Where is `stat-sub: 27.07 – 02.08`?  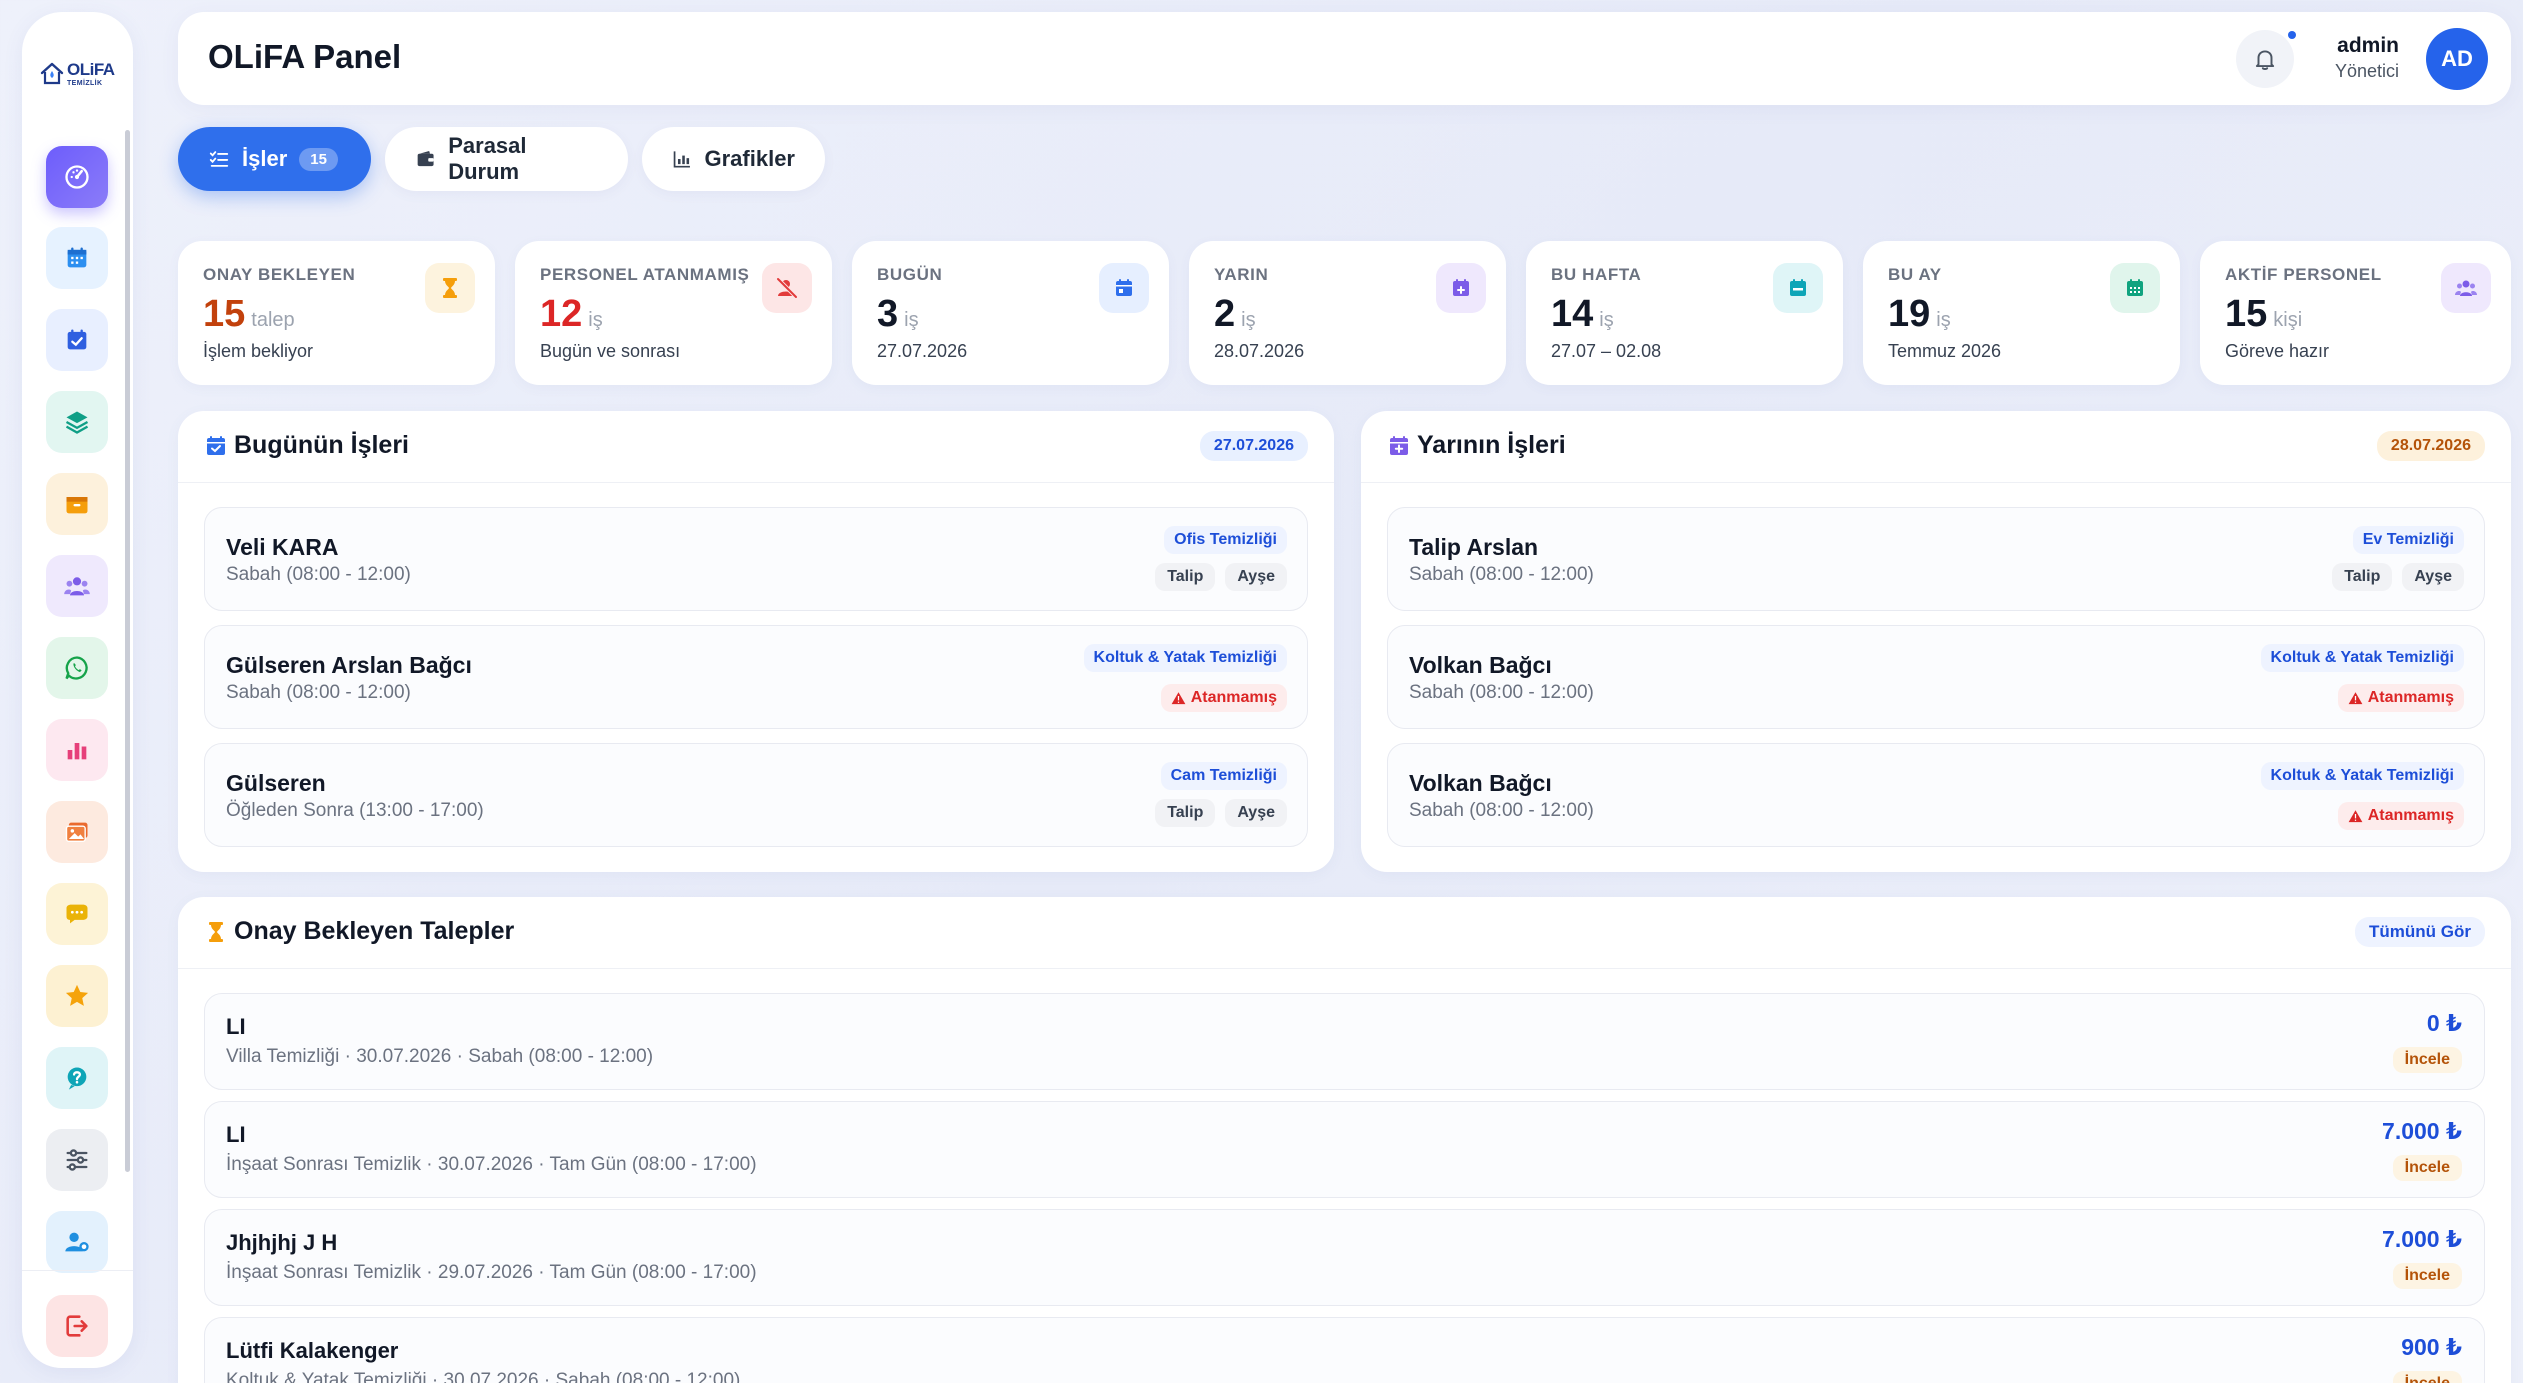 stat-sub: 27.07 – 02.08 is located at coordinates (1606, 351).